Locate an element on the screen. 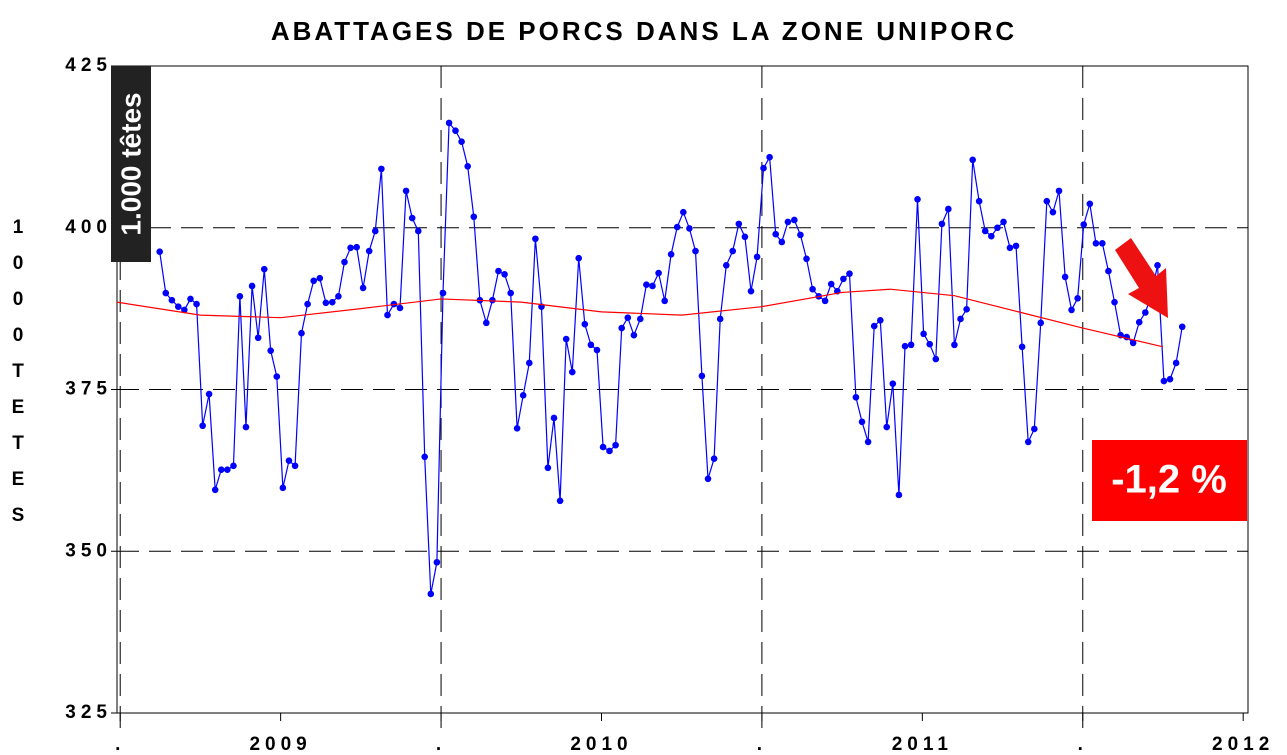 This screenshot has height=755, width=1287. series-line is located at coordinates (640, 318).